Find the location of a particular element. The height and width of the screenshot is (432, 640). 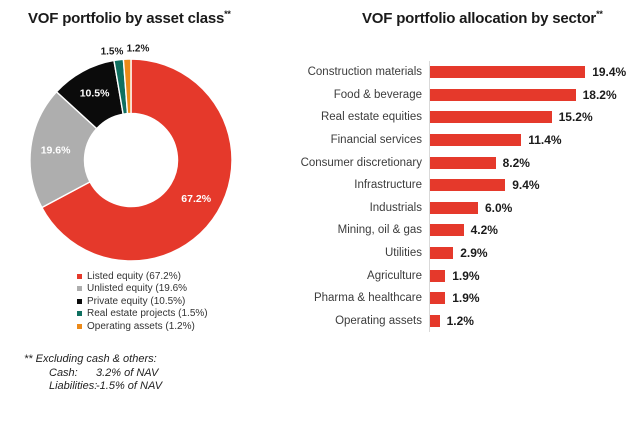

pie-slice-label-unlisted-equity: 19.6% is located at coordinates (56, 151).